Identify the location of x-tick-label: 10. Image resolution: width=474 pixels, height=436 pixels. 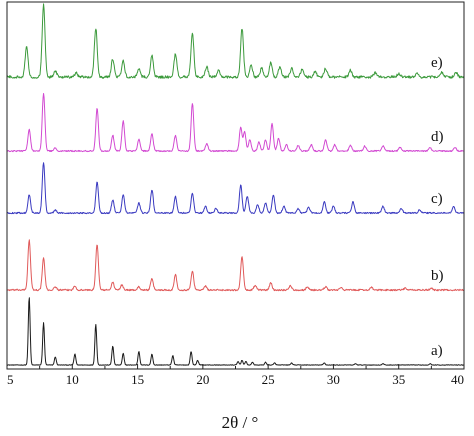
(72, 379).